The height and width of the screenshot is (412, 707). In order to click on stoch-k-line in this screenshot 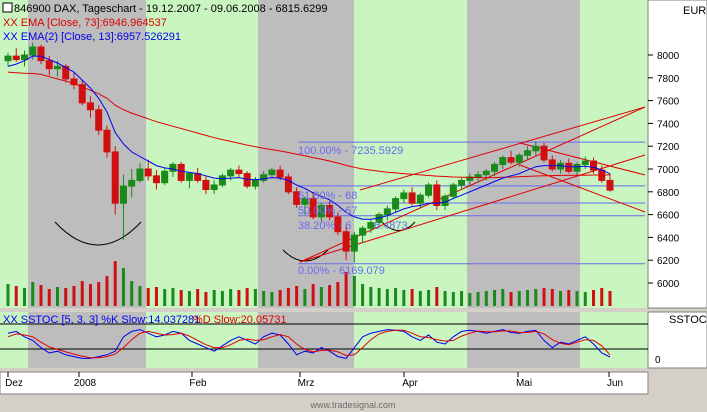, I will do `click(309, 344)`.